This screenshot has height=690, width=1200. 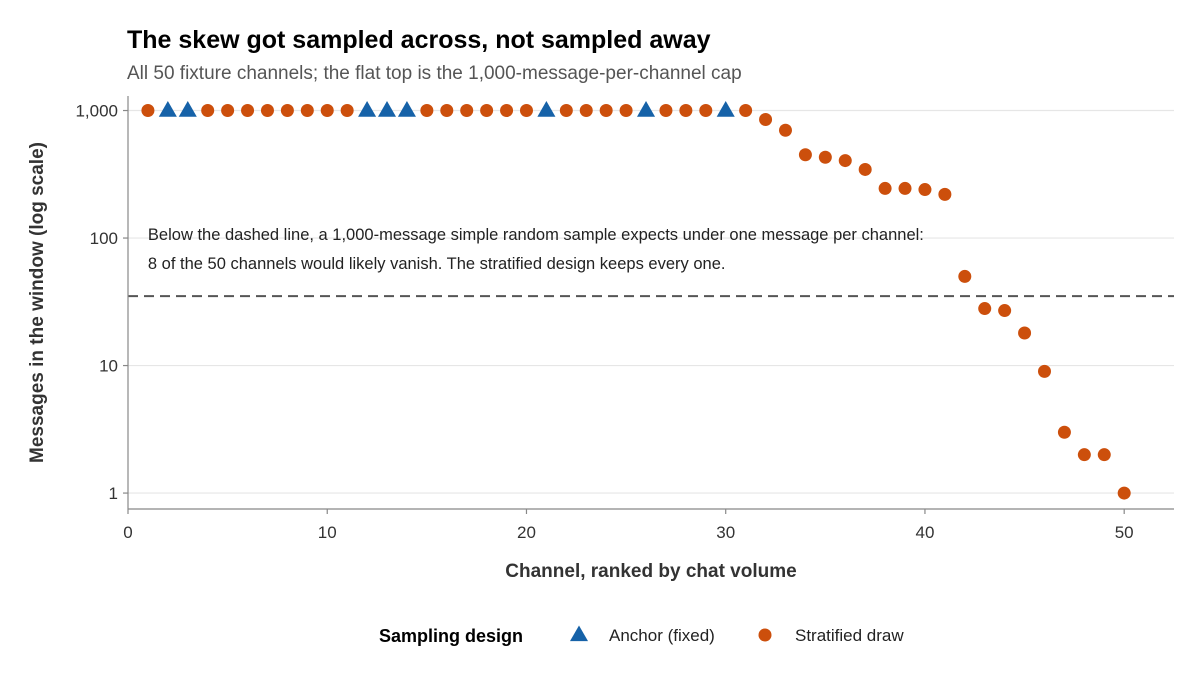 What do you see at coordinates (628, 525) in the screenshot?
I see `x-axis-ticks: 0 10 20 30 40 50` at bounding box center [628, 525].